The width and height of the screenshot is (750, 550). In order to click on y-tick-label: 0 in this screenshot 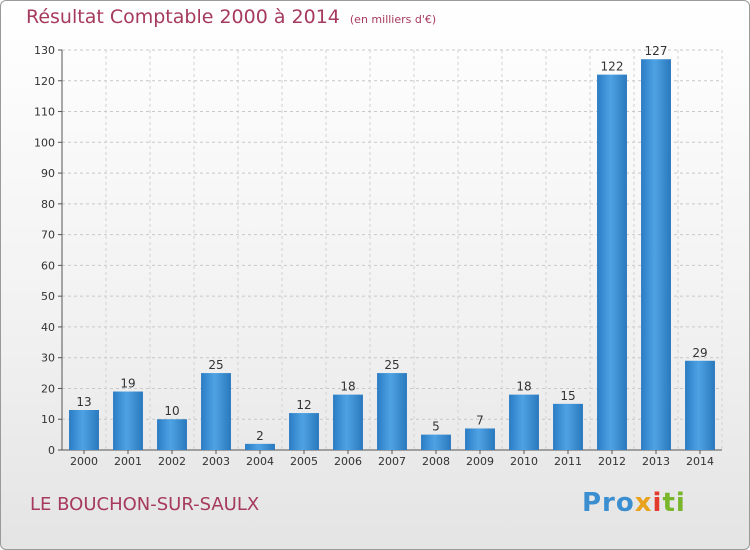, I will do `click(51, 450)`.